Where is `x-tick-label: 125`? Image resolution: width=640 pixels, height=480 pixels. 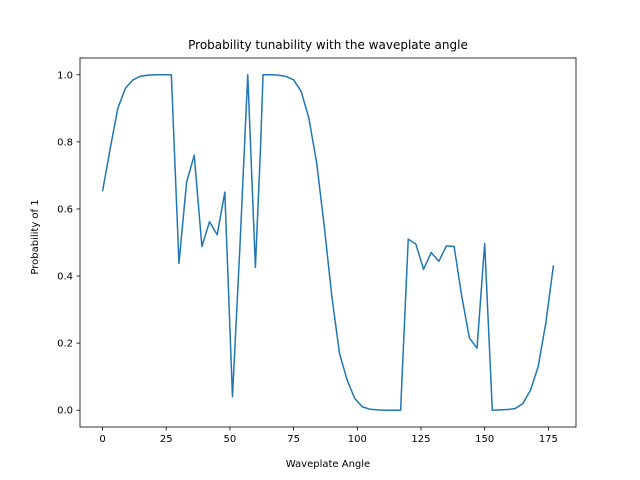
x-tick-label: 125 is located at coordinates (420, 439).